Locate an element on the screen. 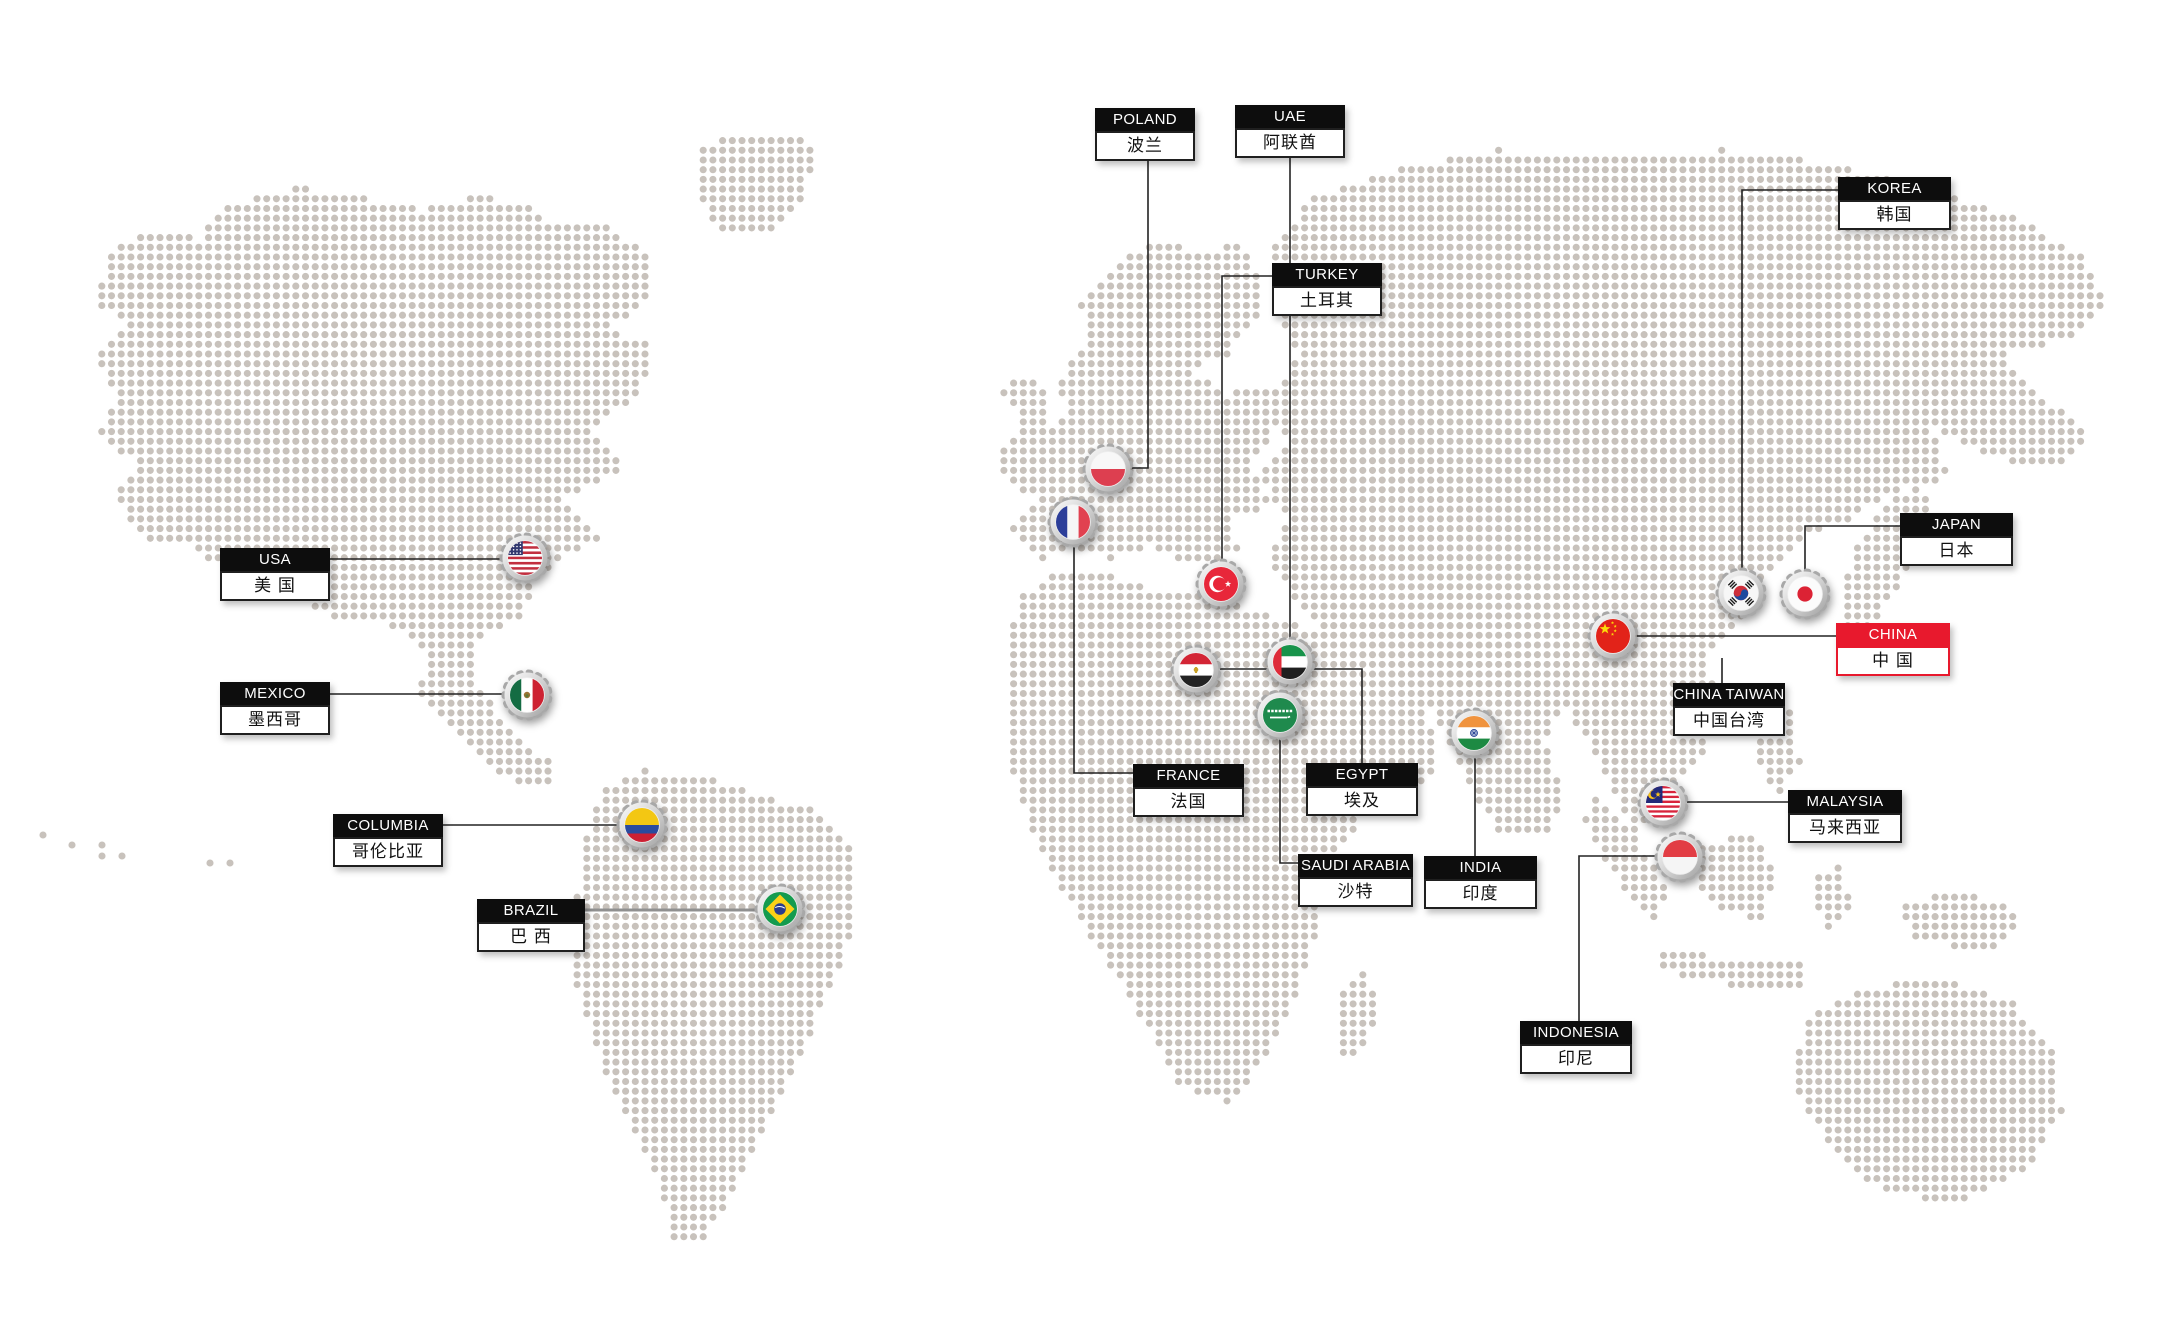 Image resolution: width=2157 pixels, height=1328 pixels. marker-saudi-arabia is located at coordinates (1280, 715).